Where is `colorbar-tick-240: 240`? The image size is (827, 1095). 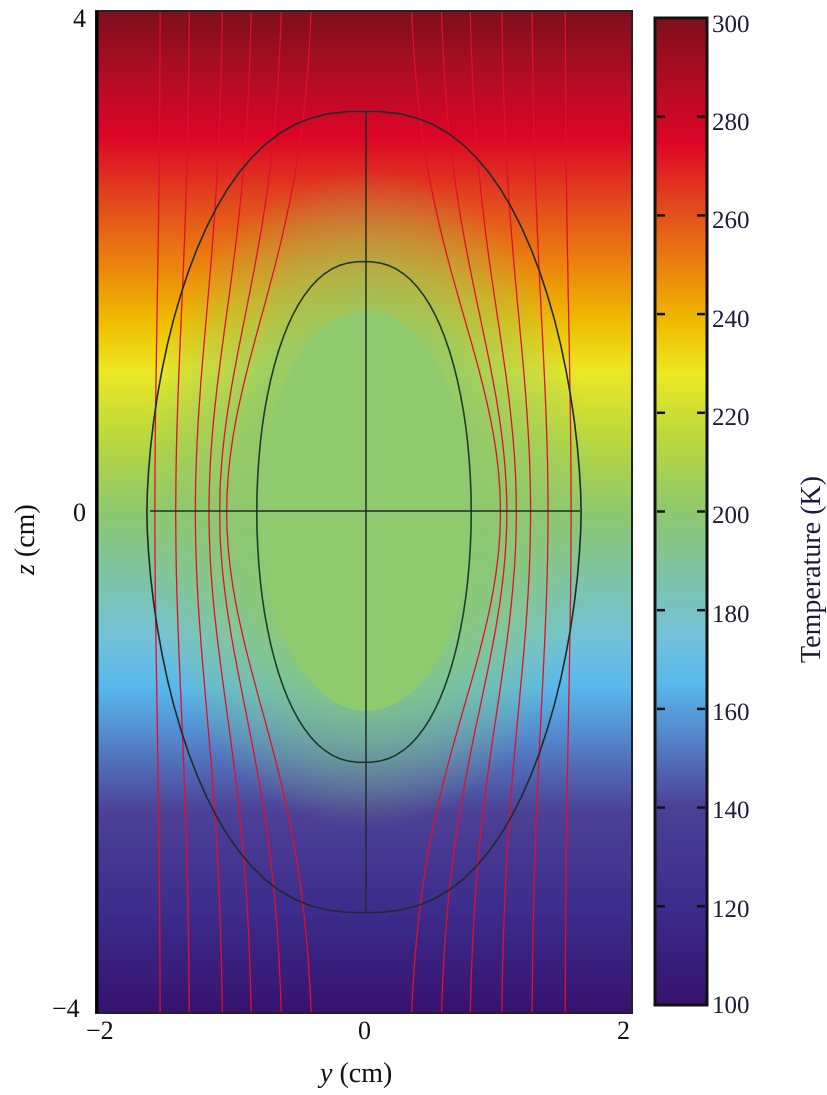 colorbar-tick-240: 240 is located at coordinates (731, 319).